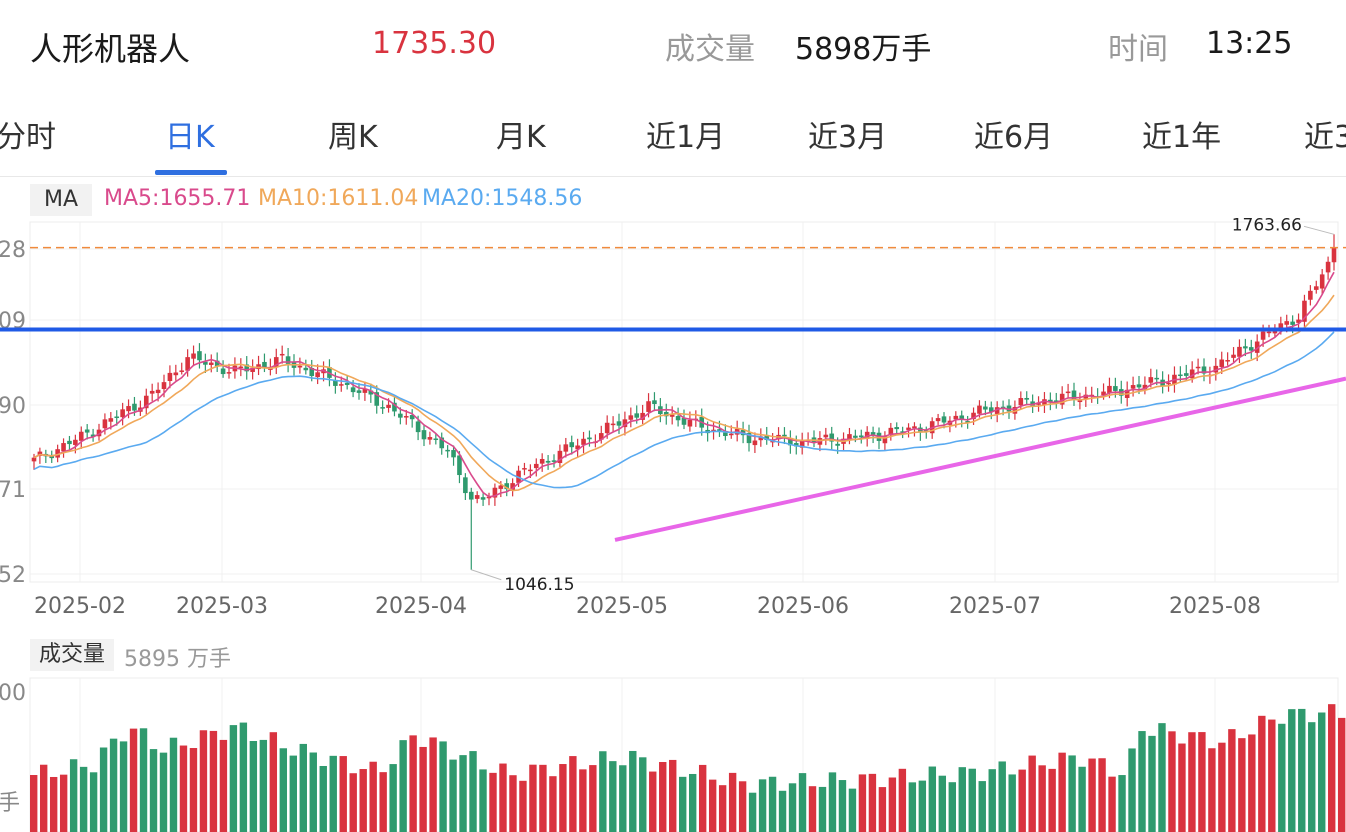 Image resolution: width=1346 pixels, height=832 pixels. I want to click on ma5-value: MA5:1655.71, so click(177, 198).